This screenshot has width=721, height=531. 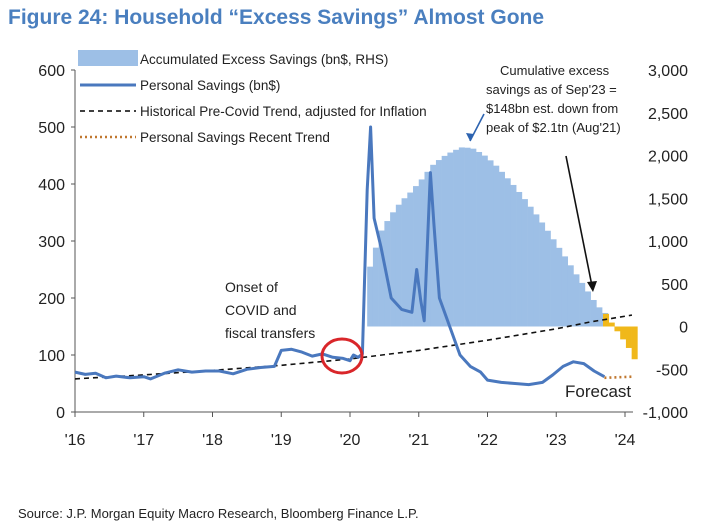 I want to click on right-tick-label: 3,000, so click(x=668, y=71).